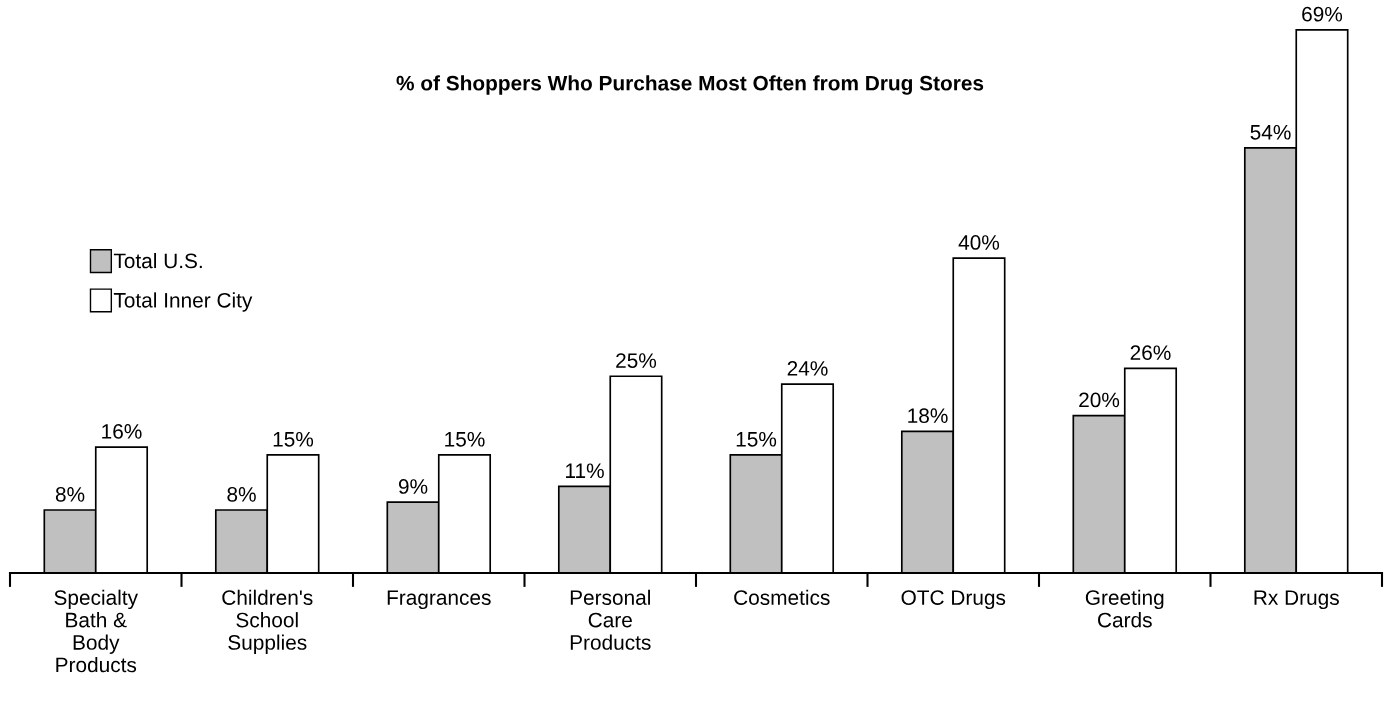 The image size is (1391, 712). Describe the element at coordinates (782, 597) in the screenshot. I see `x-tick-label: Cosmetics` at that location.